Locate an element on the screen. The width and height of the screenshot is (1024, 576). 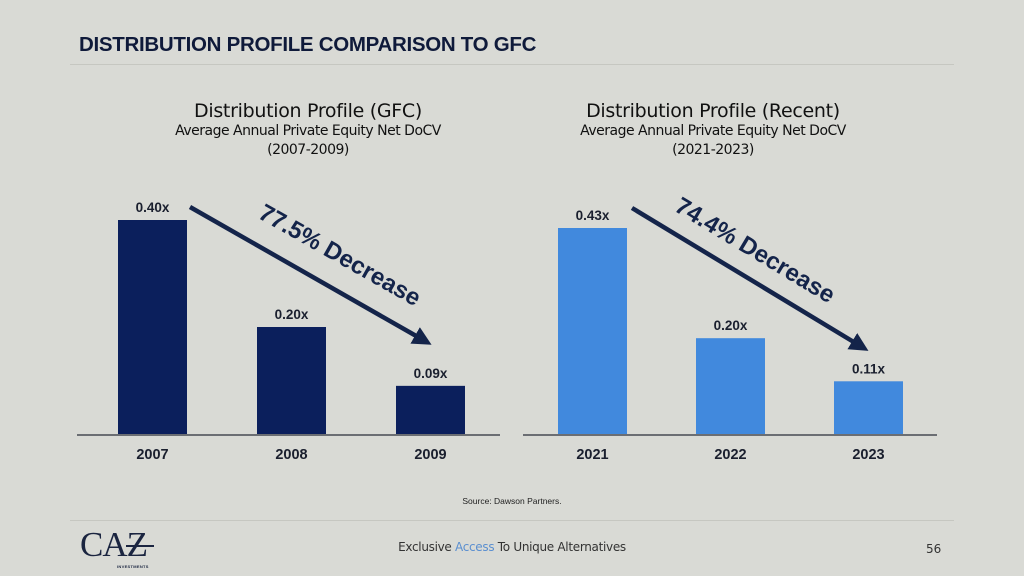
caz-logo: CAZ INVESTMENTS is located at coordinates (120, 549).